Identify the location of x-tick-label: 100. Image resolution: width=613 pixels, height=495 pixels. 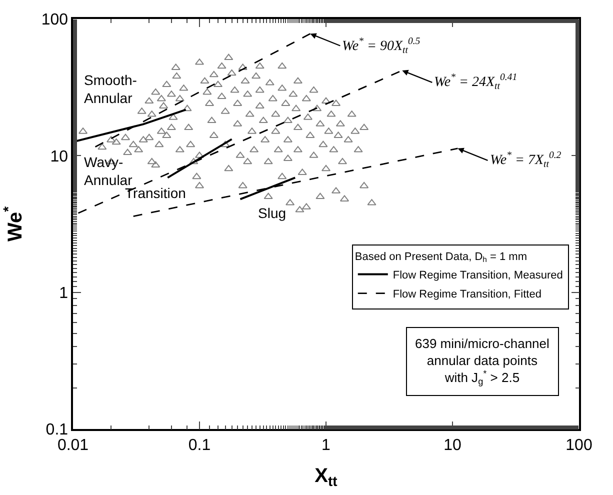
(579, 445).